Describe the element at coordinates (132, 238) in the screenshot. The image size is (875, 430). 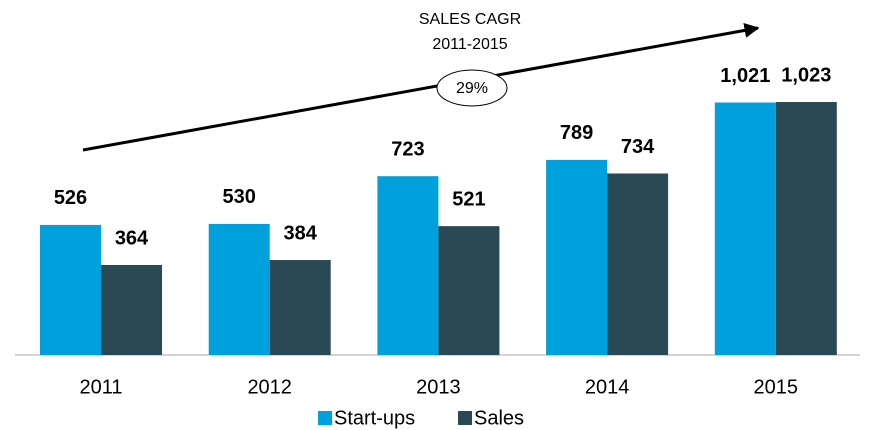
I see `value-label: 364` at that location.